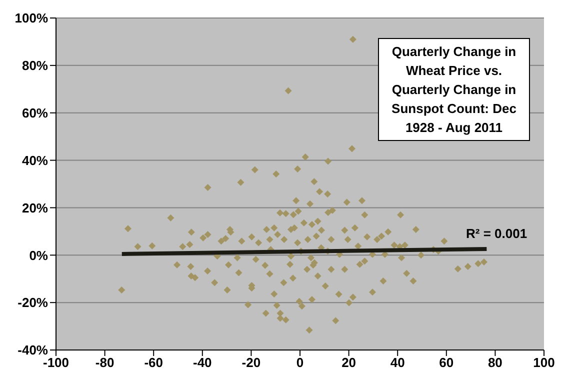 This screenshot has height=384, width=576. Describe the element at coordinates (38, 255) in the screenshot. I see `y-tick-label: 0%` at that location.